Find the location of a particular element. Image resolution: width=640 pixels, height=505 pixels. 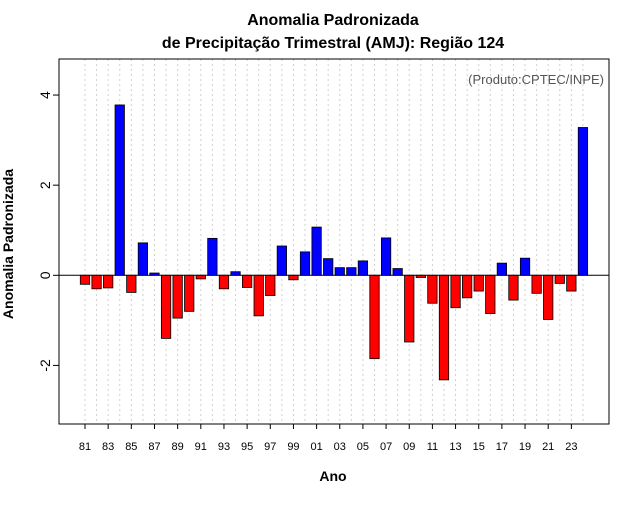

bar-2005 is located at coordinates (363, 268).